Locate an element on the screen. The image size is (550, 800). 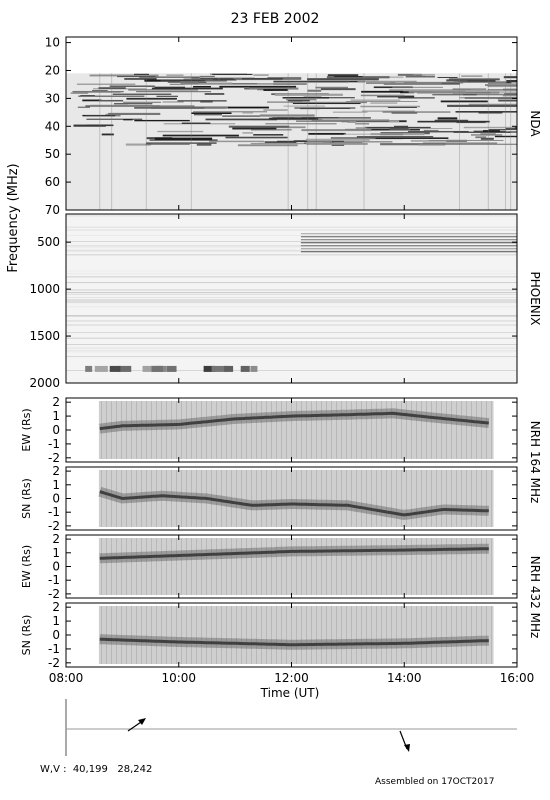
footer-note: Assembled on 17OCT2017 is located at coordinates (434, 782).